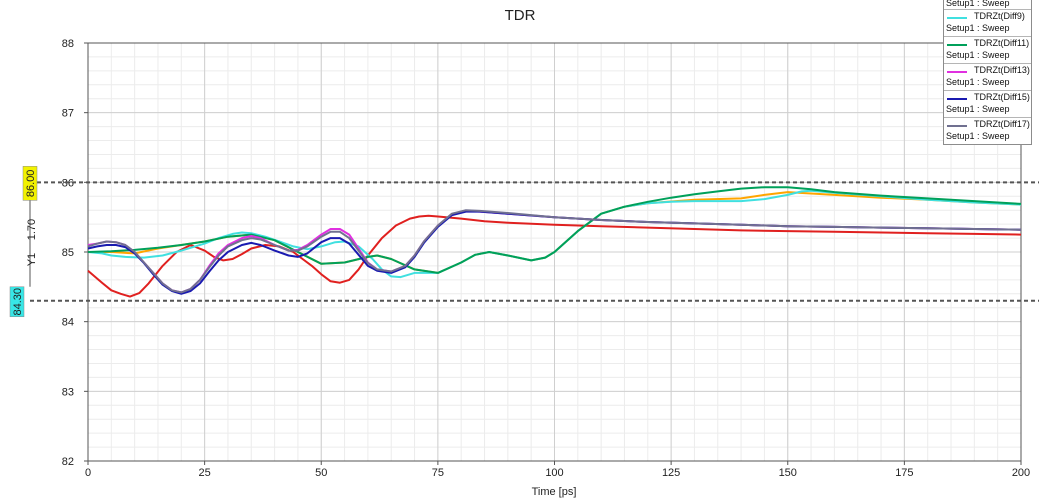 Image resolution: width=1039 pixels, height=500 pixels. I want to click on y-tick-label: 84, so click(68, 323).